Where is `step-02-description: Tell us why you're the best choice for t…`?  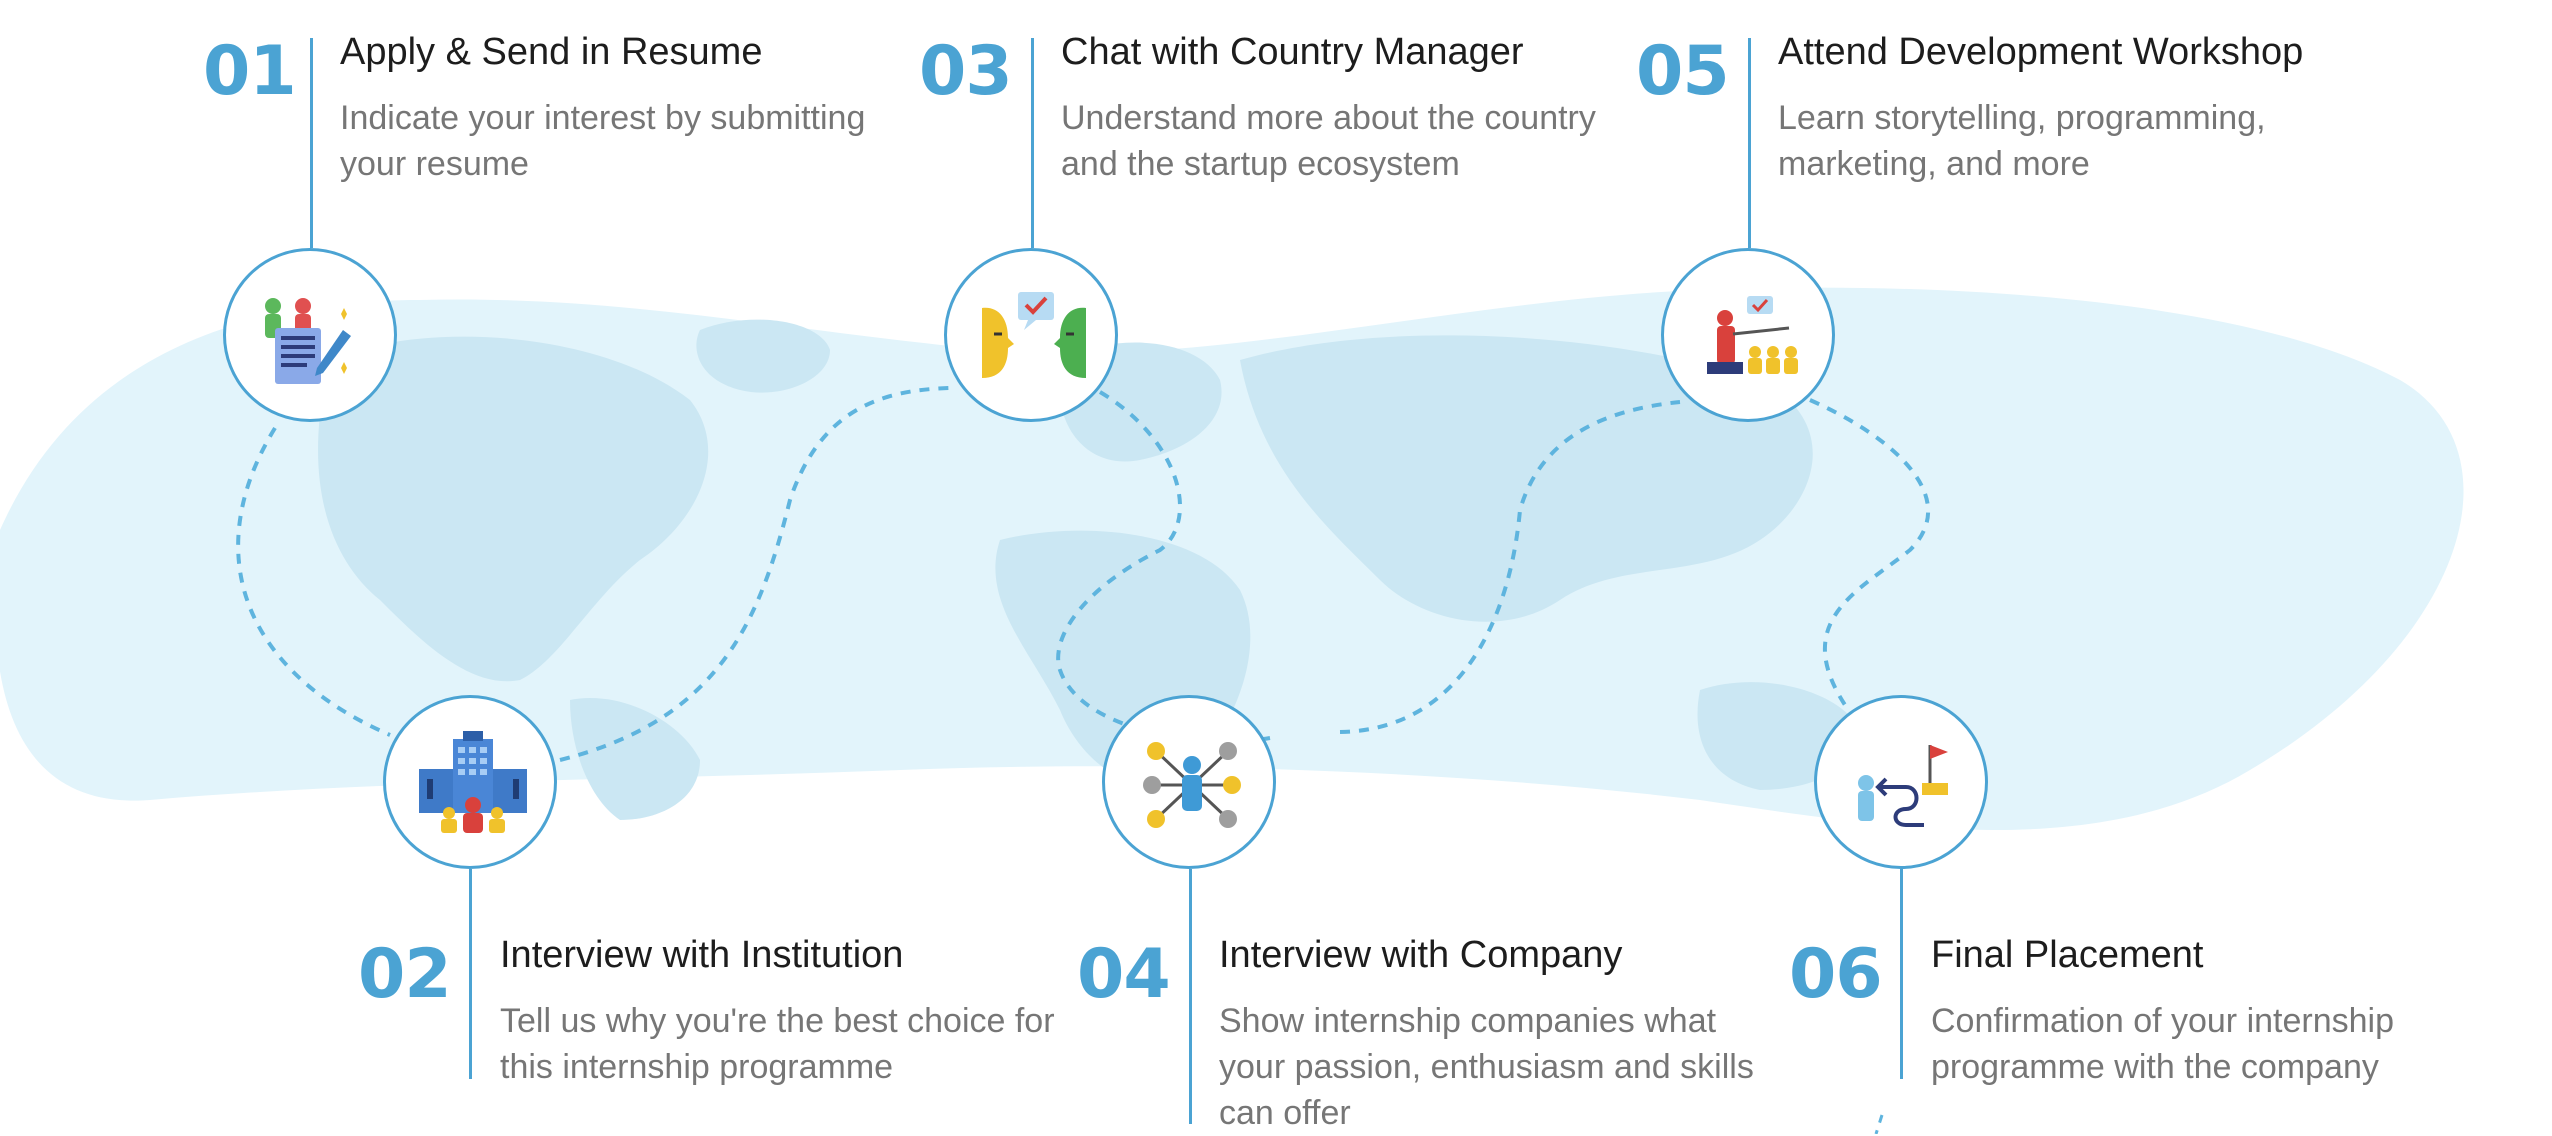 step-02-description: Tell us why you're the best choice for t… is located at coordinates (777, 1044).